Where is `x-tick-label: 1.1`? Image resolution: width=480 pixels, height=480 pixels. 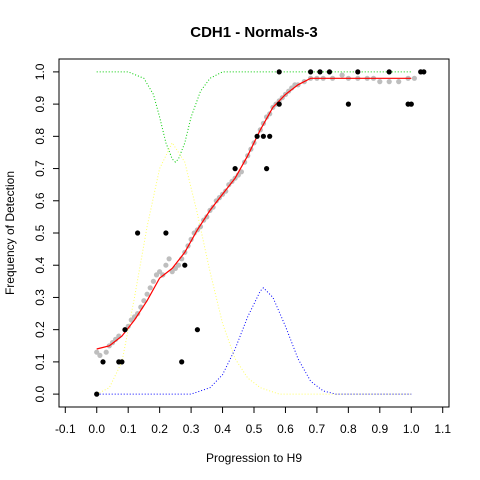 x-tick-label: 1.1 is located at coordinates (442, 429).